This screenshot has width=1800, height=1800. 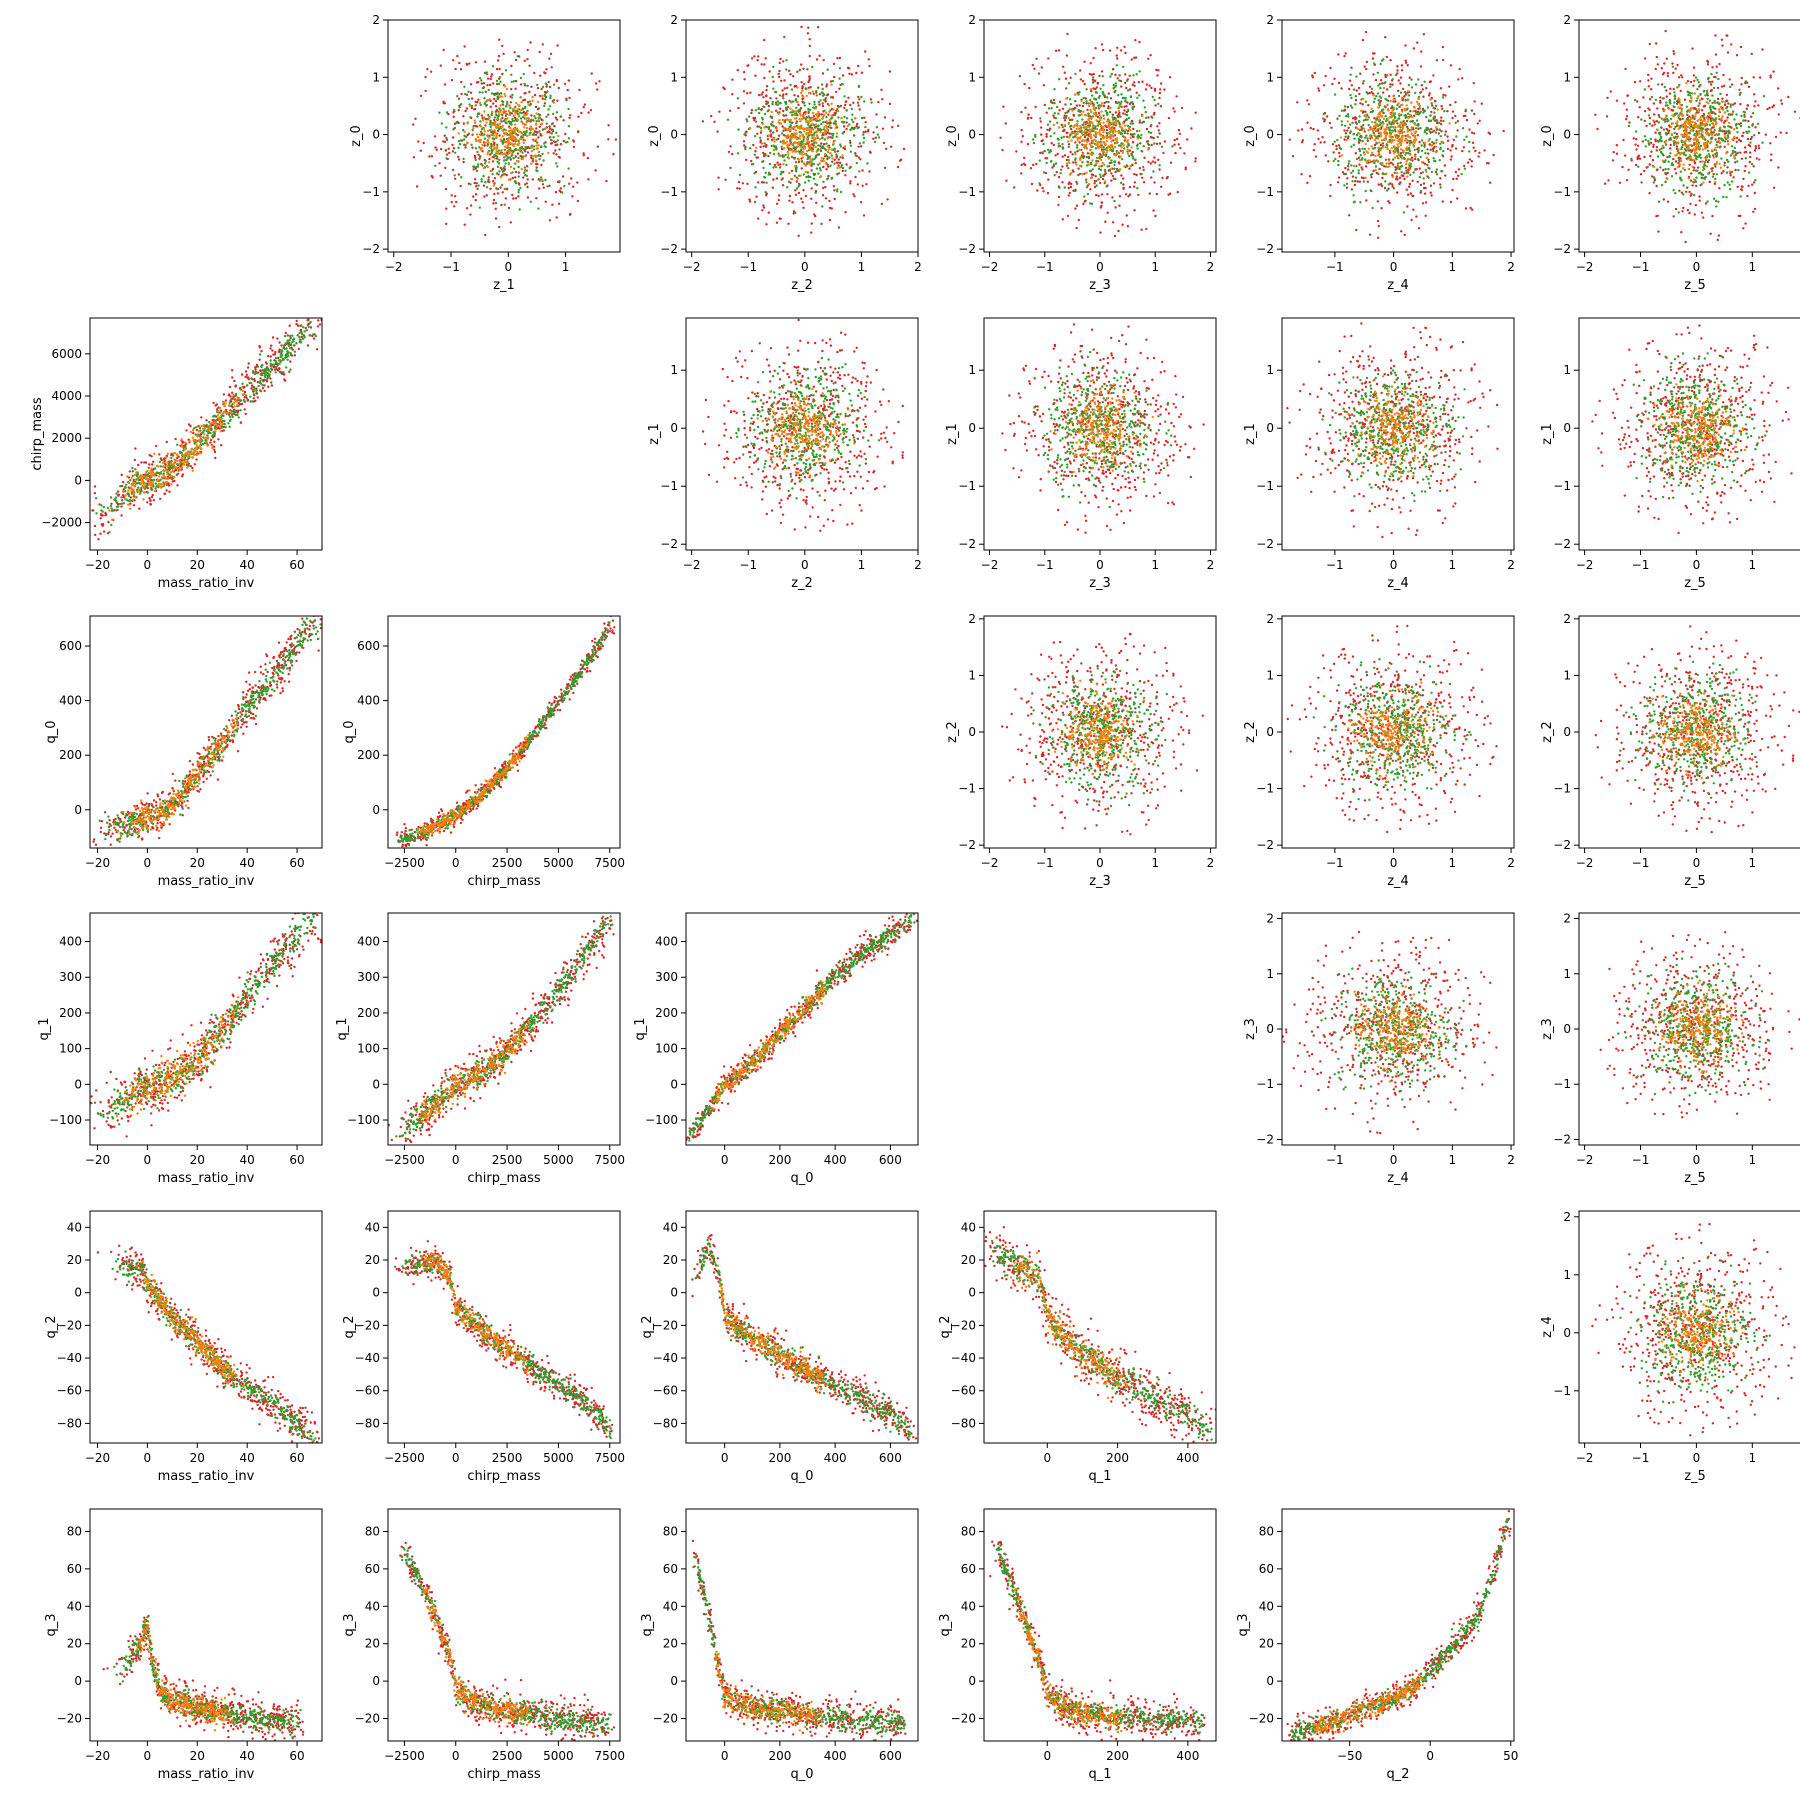 What do you see at coordinates (371, 192) in the screenshot?
I see `y-tick-label: −1` at bounding box center [371, 192].